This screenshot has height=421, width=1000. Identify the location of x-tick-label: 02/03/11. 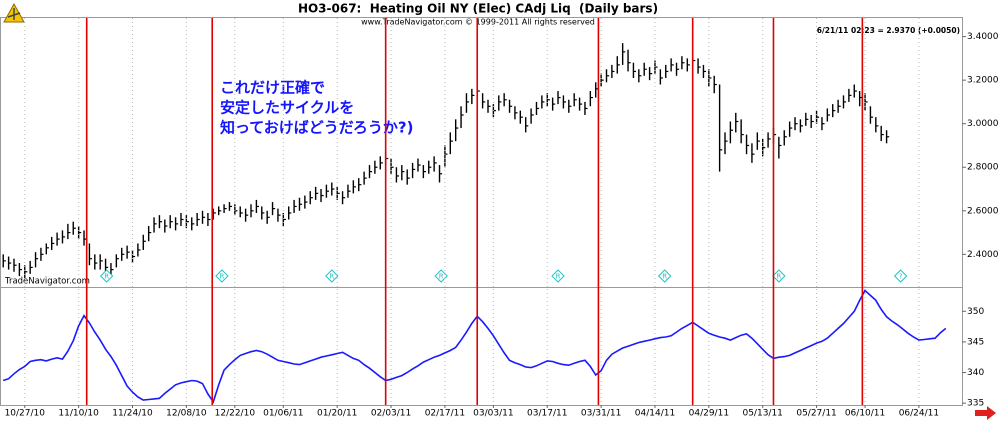
(391, 414).